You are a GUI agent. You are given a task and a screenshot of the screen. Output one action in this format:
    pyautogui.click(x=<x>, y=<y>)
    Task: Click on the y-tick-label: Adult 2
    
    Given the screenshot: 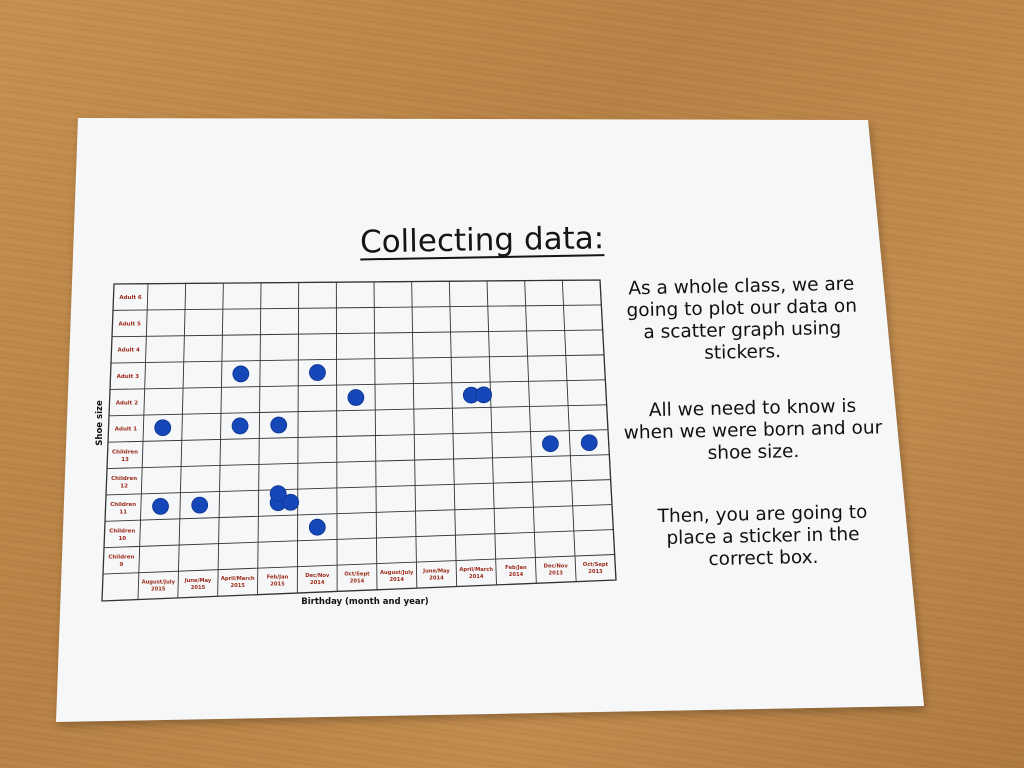 What is the action you would take?
    pyautogui.click(x=127, y=403)
    